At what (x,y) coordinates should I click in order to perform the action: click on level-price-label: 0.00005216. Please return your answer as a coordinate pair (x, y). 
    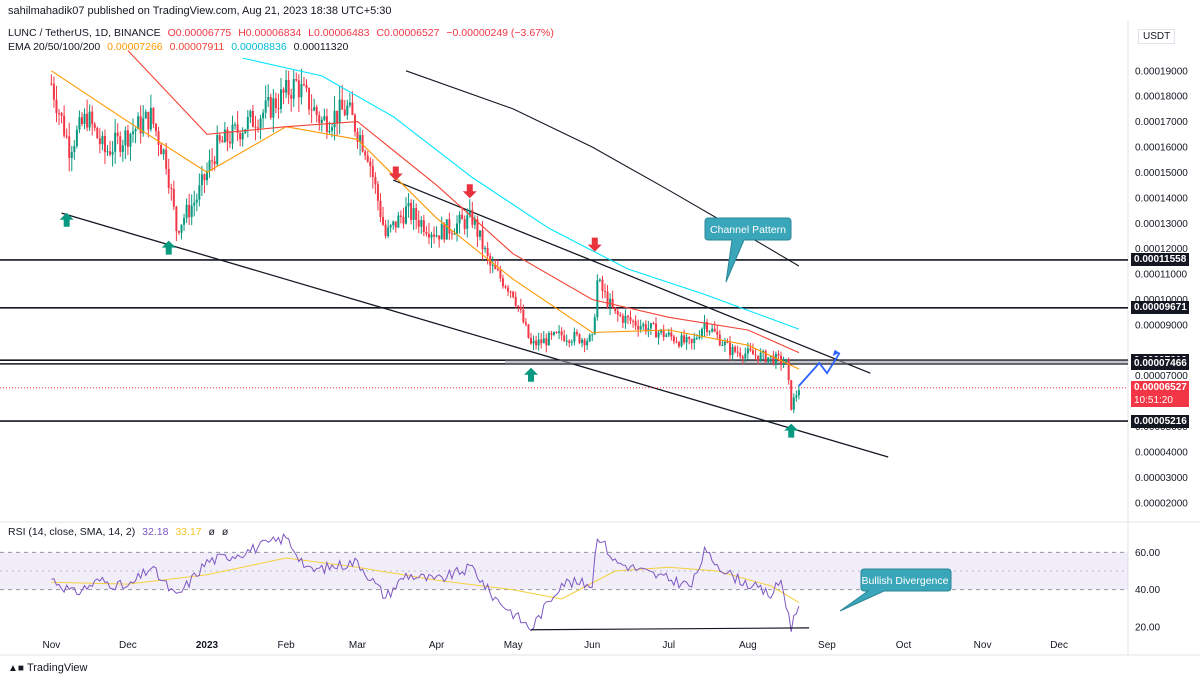
    Looking at the image, I should click on (1160, 421).